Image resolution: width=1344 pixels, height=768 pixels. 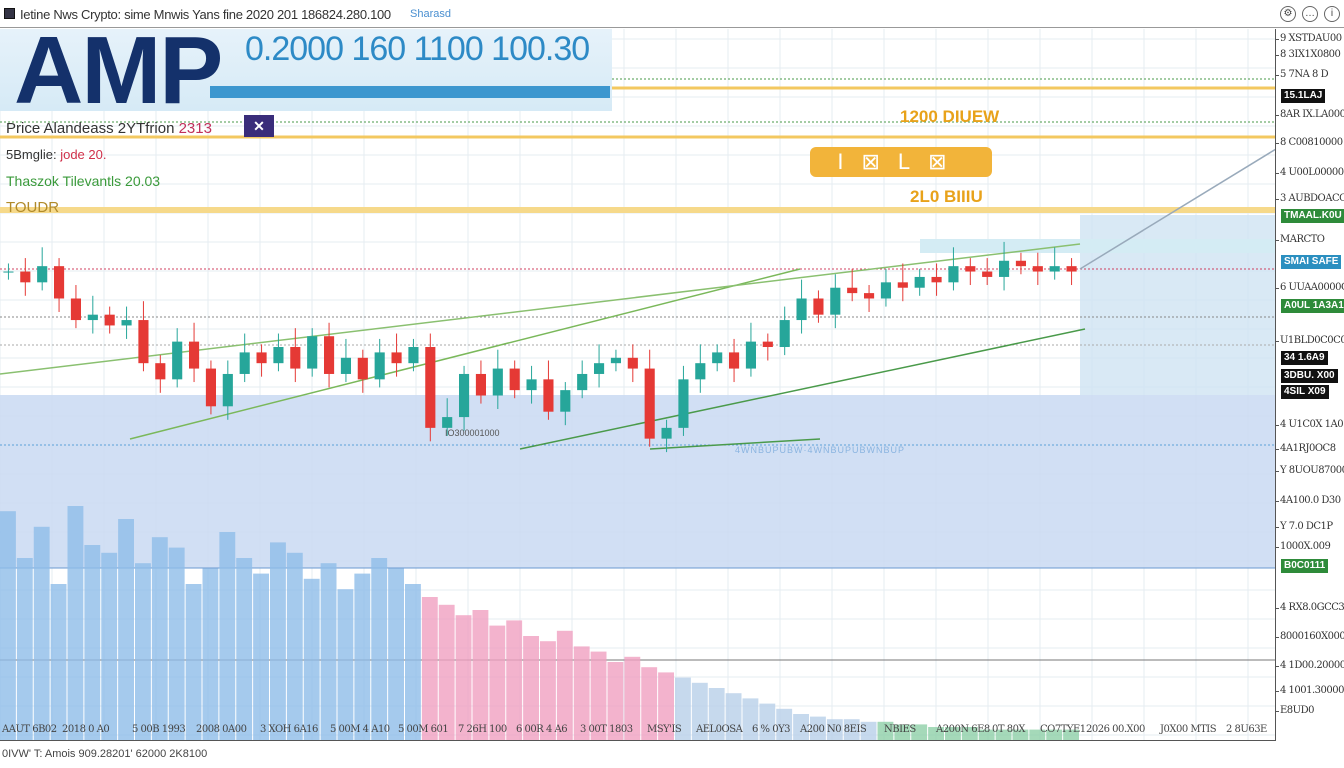 What do you see at coordinates (118, 76) in the screenshot?
I see `symbol-logo: AMP` at bounding box center [118, 76].